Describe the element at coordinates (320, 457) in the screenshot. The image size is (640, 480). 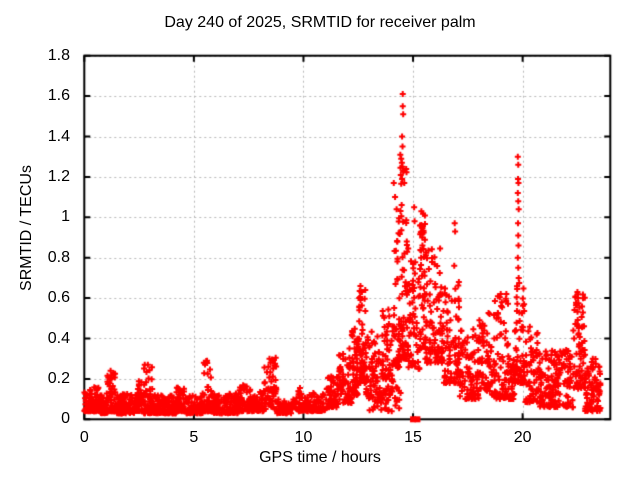
I see `x-axis-label: GPS time / hours` at that location.